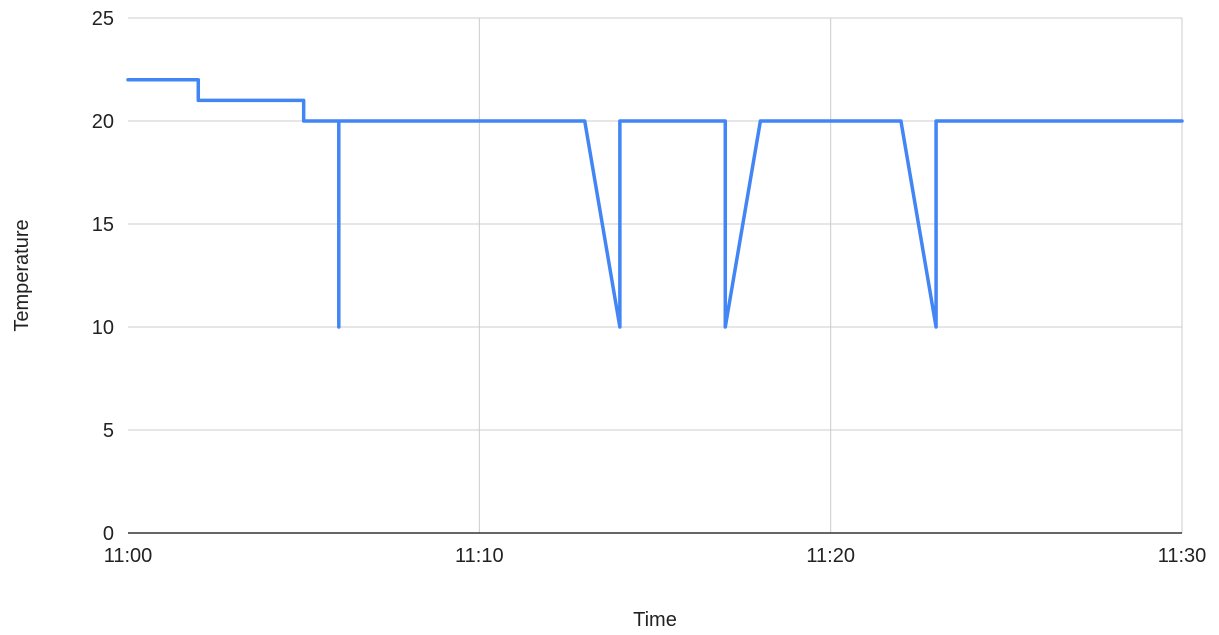 This screenshot has height=635, width=1219. Describe the element at coordinates (655, 620) in the screenshot. I see `x-axis-title: Time` at that location.